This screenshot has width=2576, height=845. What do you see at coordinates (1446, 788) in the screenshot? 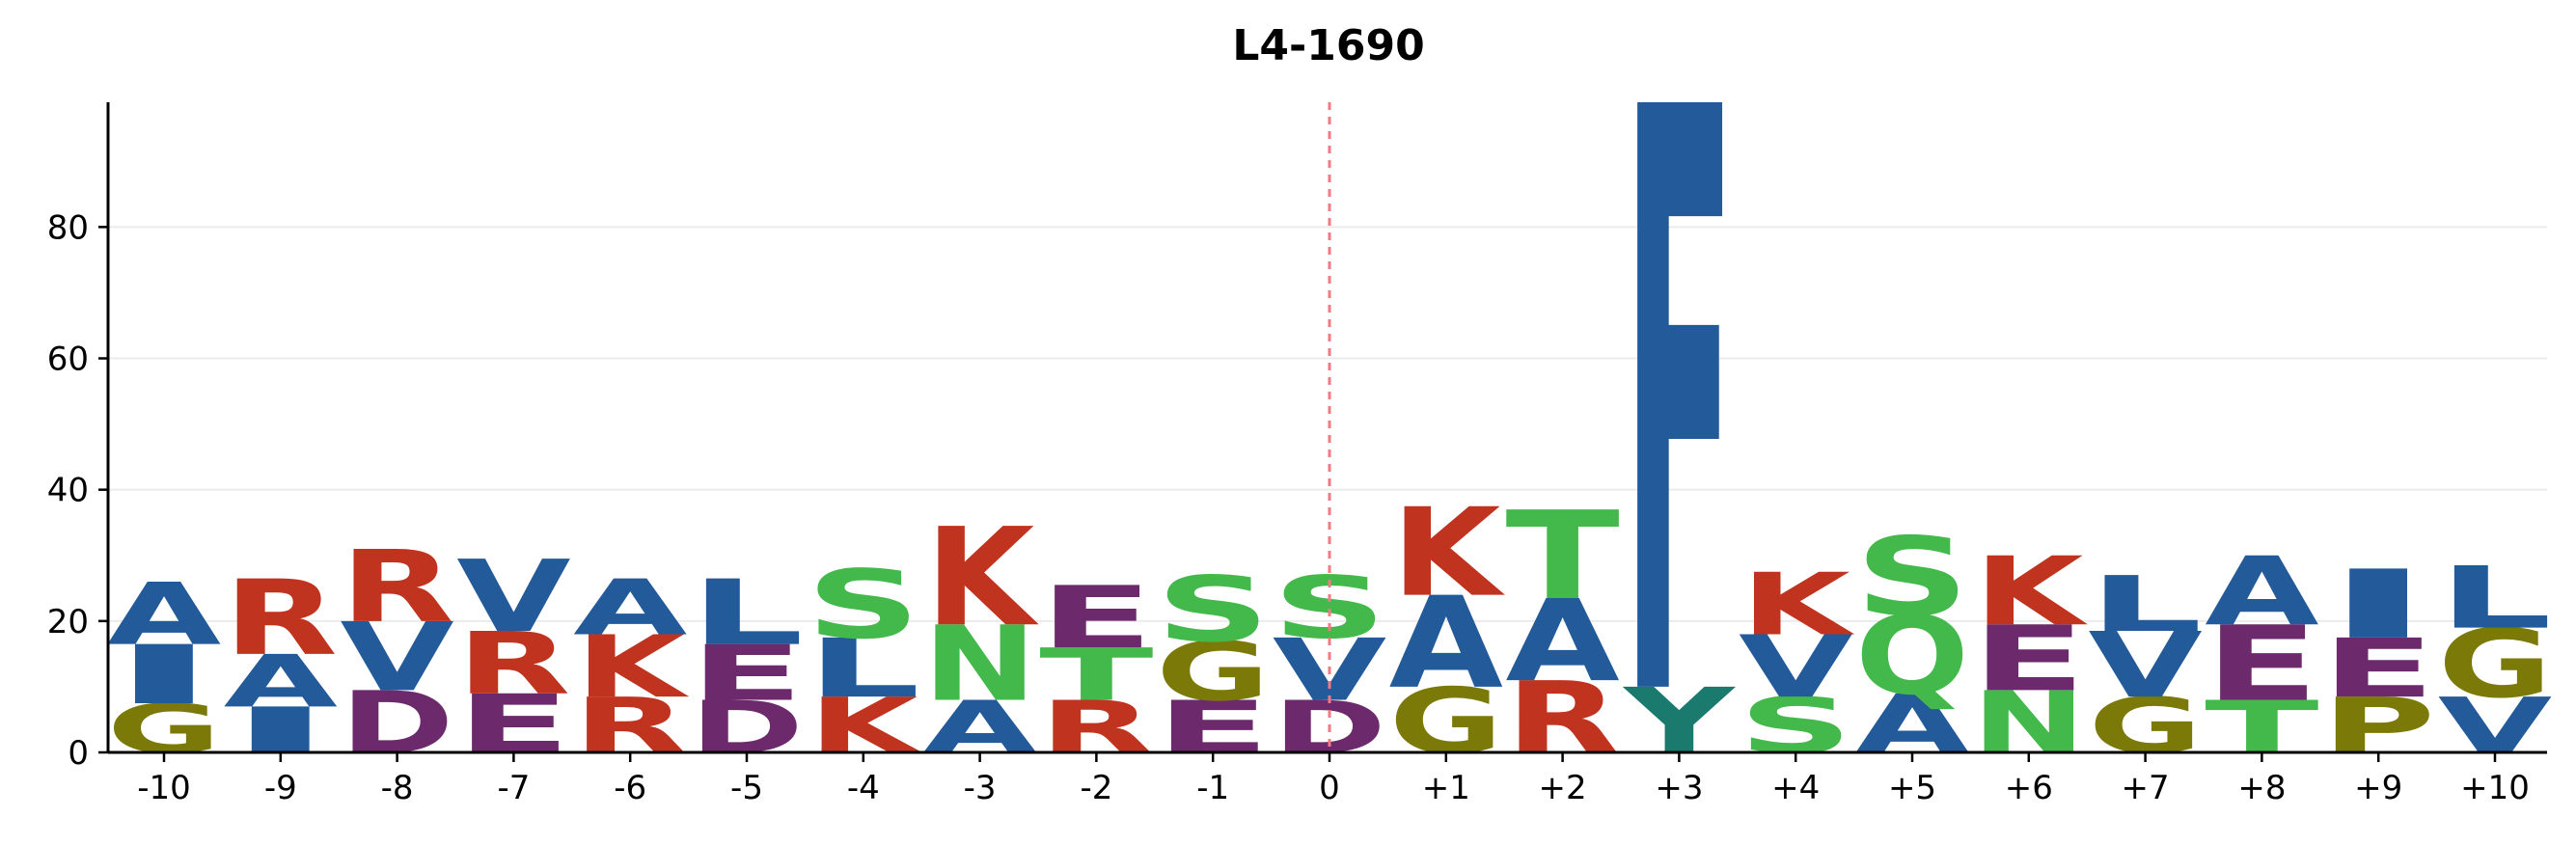
I see `x-tick-label: +1` at bounding box center [1446, 788].